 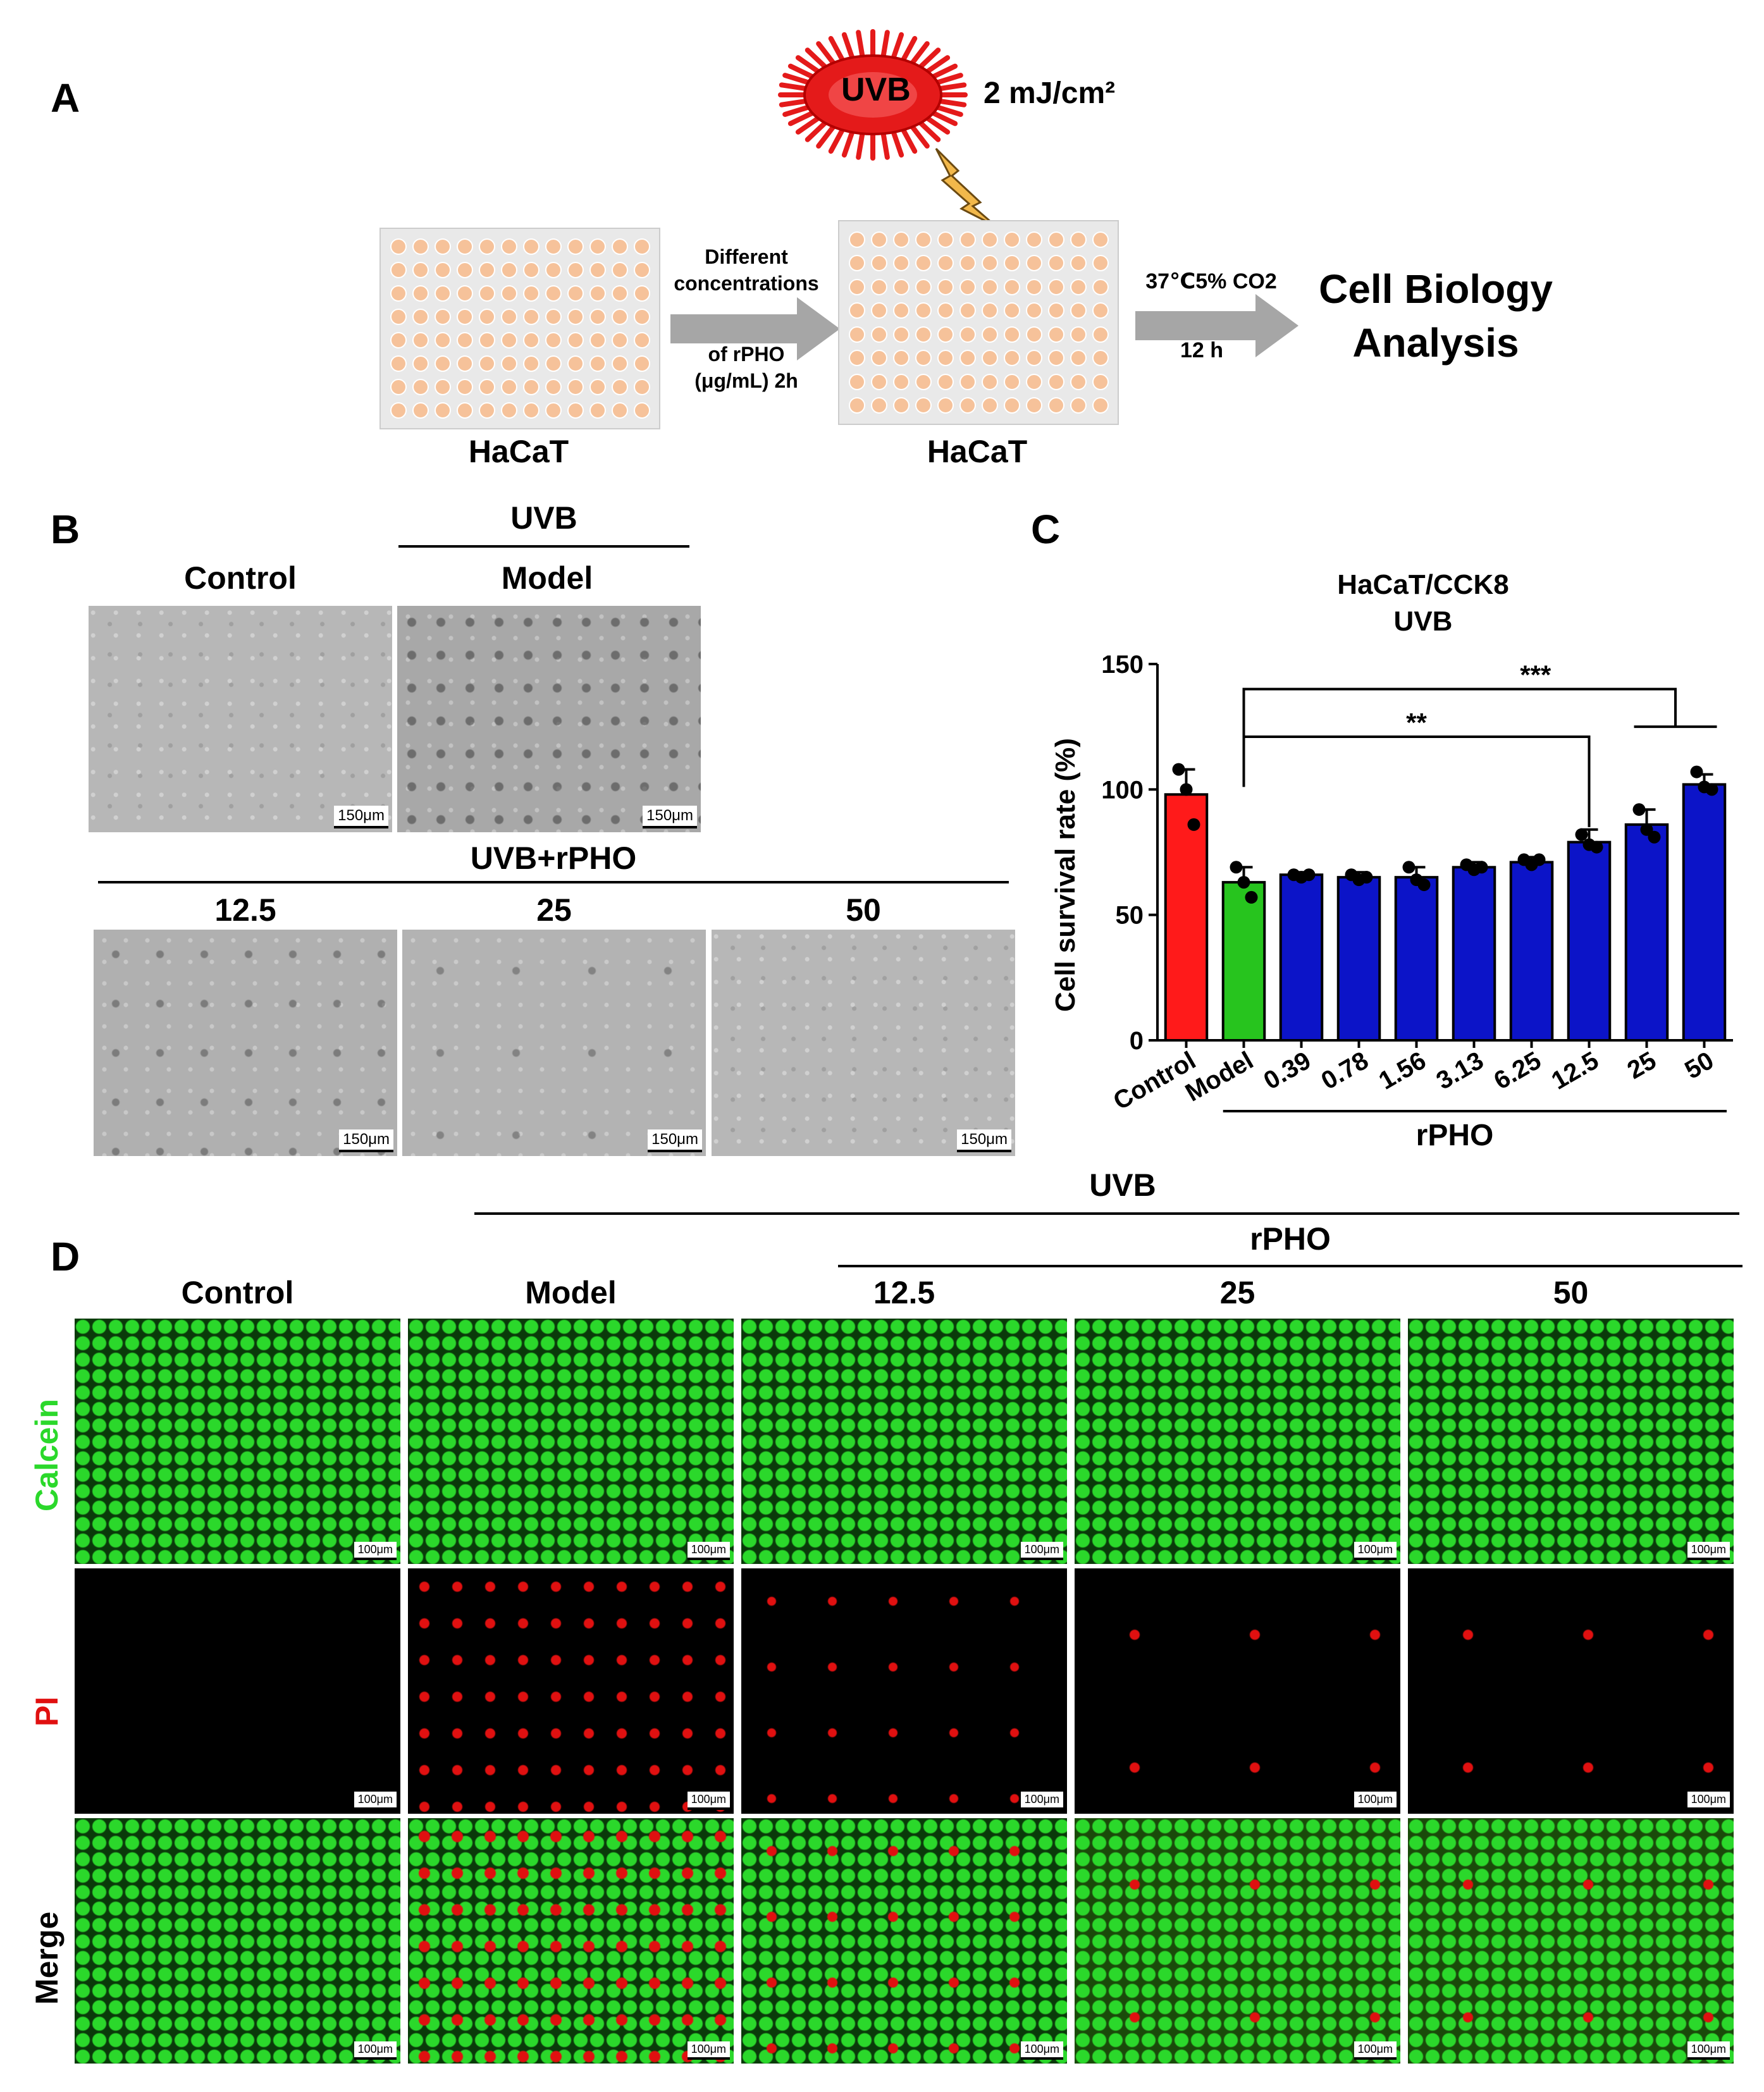 What do you see at coordinates (549, 719) in the screenshot?
I see `b-image-model: 150μm` at bounding box center [549, 719].